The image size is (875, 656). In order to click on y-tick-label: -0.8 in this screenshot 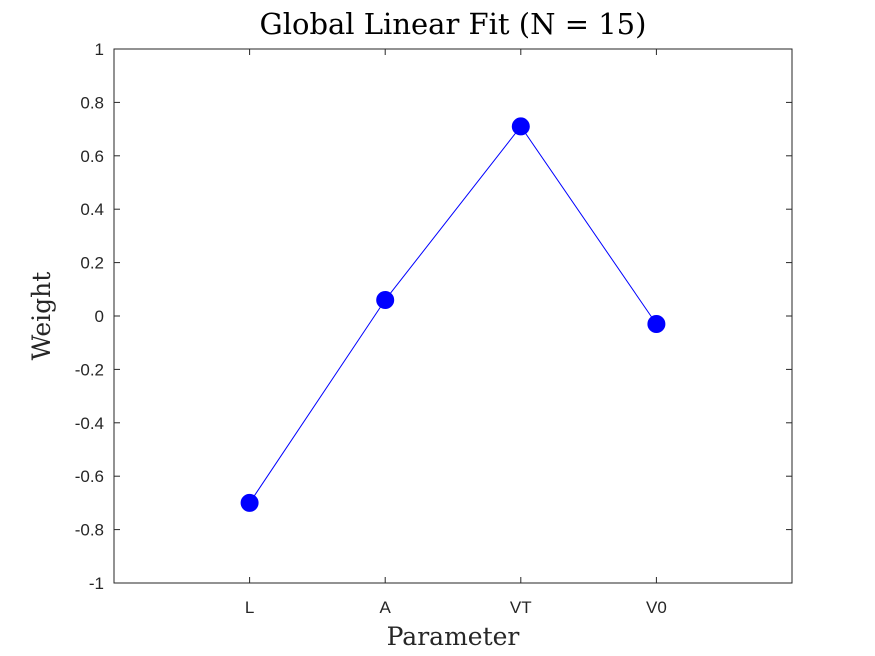, I will do `click(89, 530)`.